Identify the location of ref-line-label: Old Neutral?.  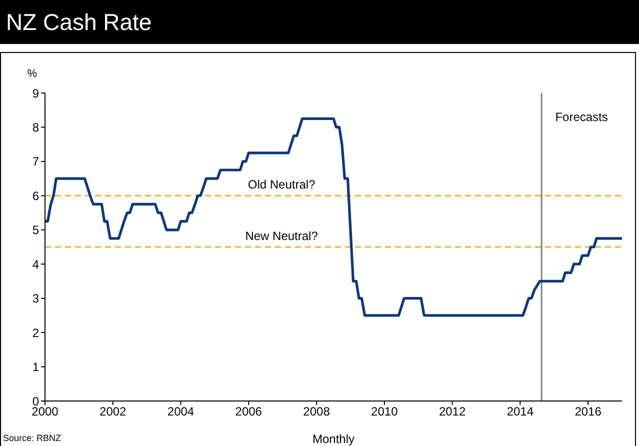
(282, 185).